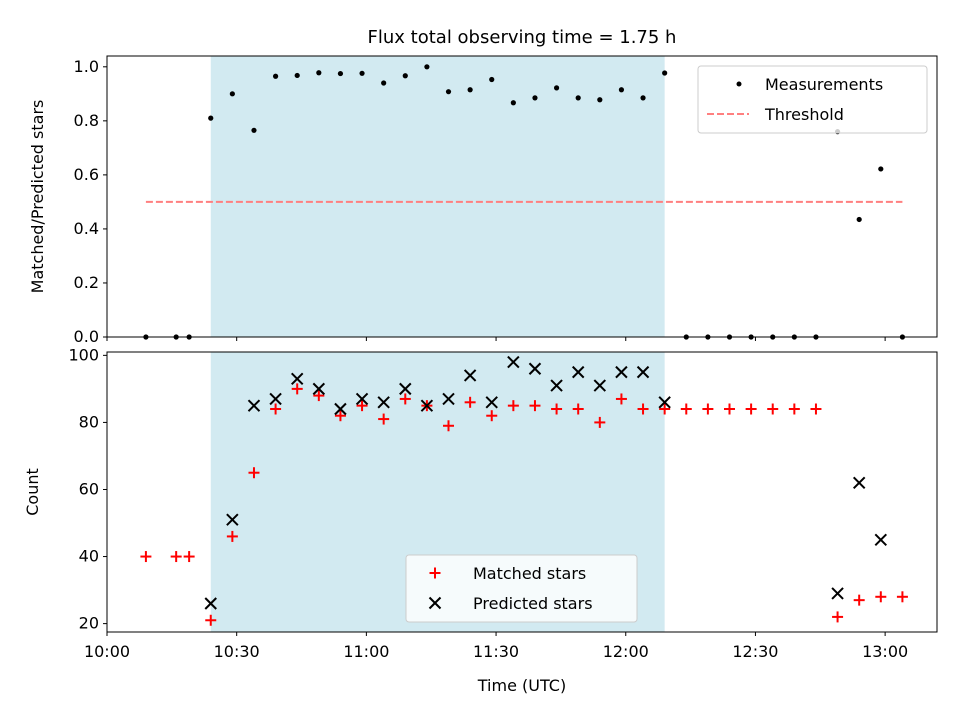 The image size is (960, 720). I want to click on bottom-y-tick-label: 60, so click(89, 488).